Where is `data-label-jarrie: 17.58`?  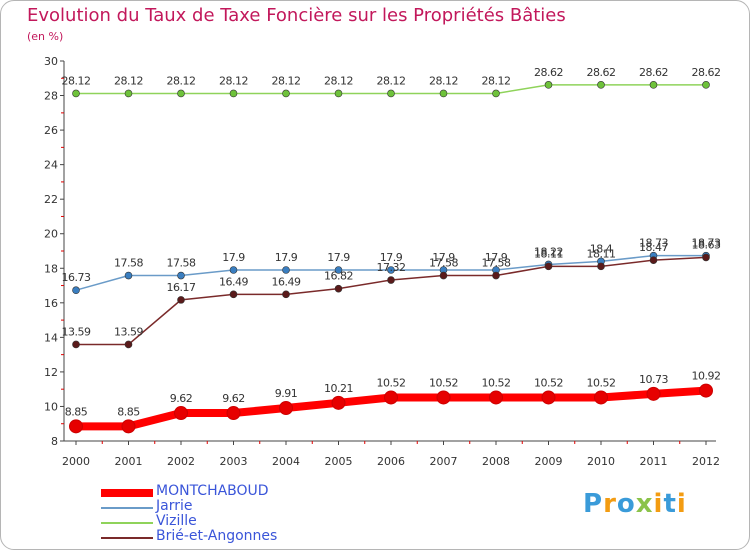
data-label-jarrie: 17.58 is located at coordinates (181, 263).